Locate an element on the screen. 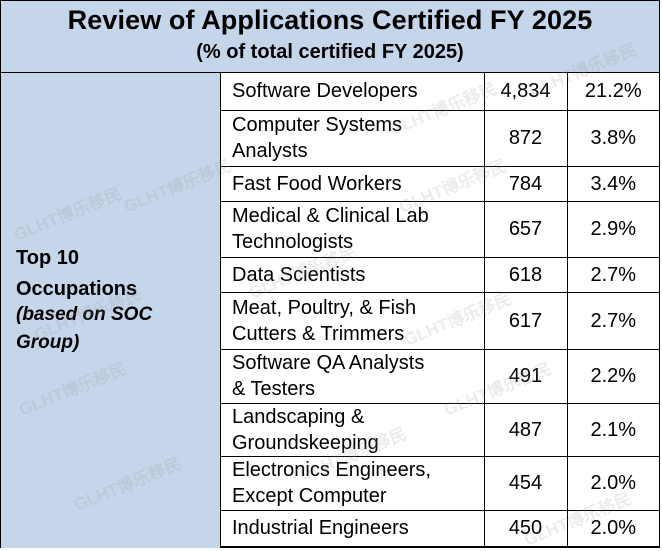 This screenshot has width=662, height=551. group-note-line-2: Group) is located at coordinates (48, 342).